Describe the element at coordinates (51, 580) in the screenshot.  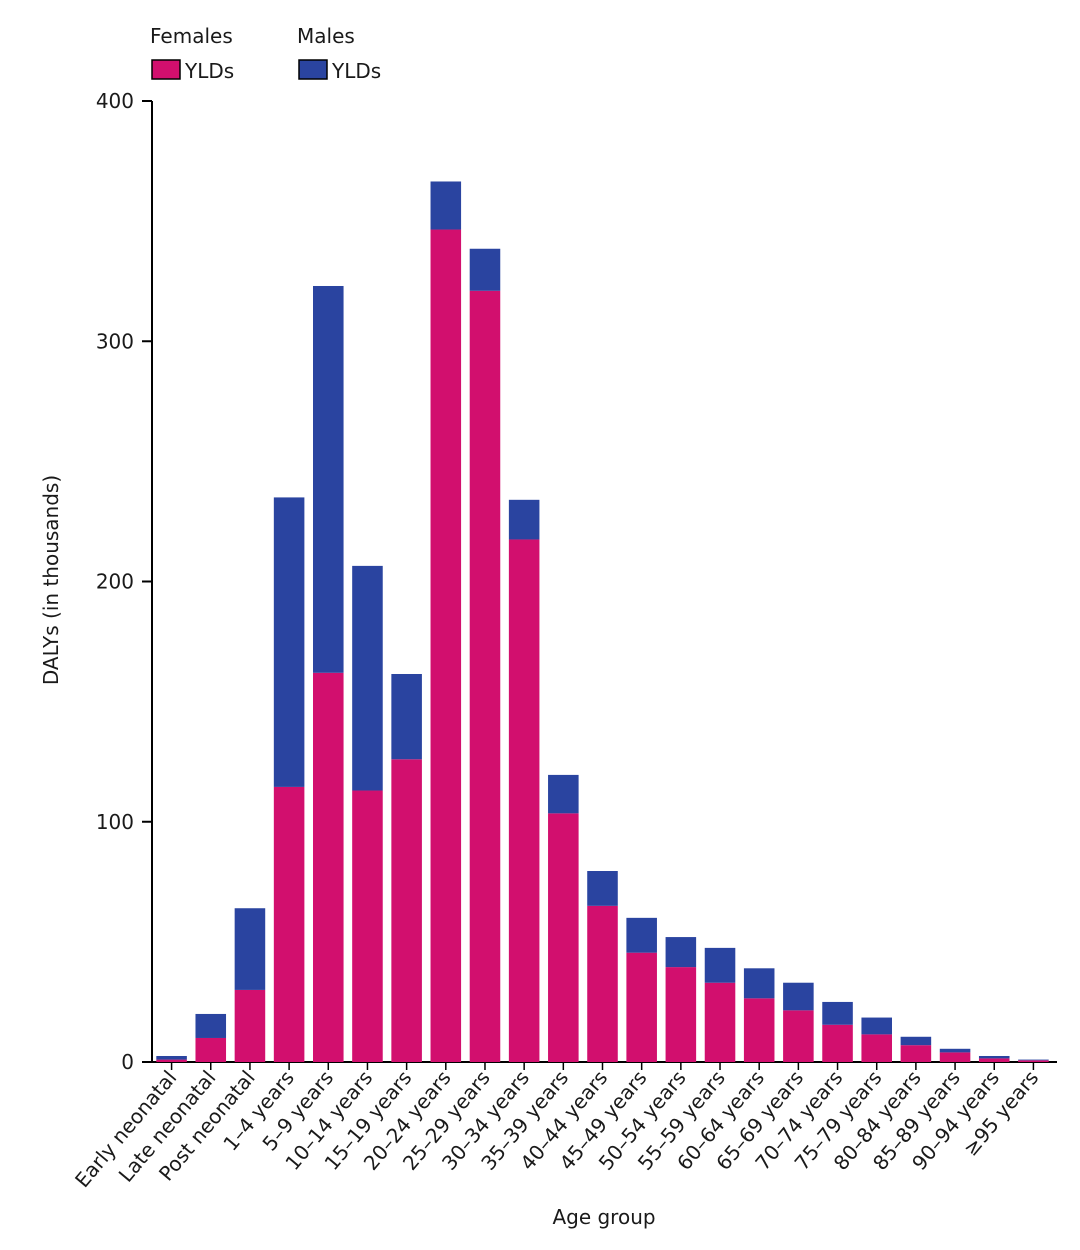
I see `y-axis-label: DALYs (in thousands)` at that location.